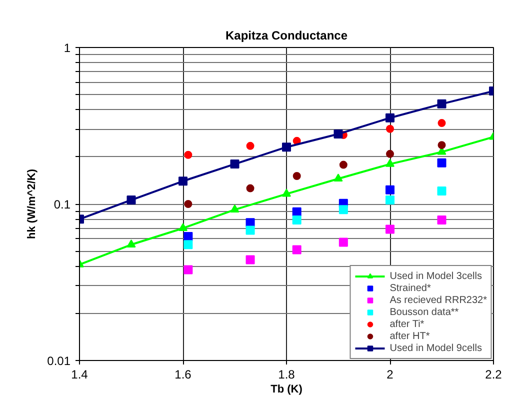 The height and width of the screenshot is (412, 528). What do you see at coordinates (183, 375) in the screenshot?
I see `x-tick-label: 1.6` at bounding box center [183, 375].